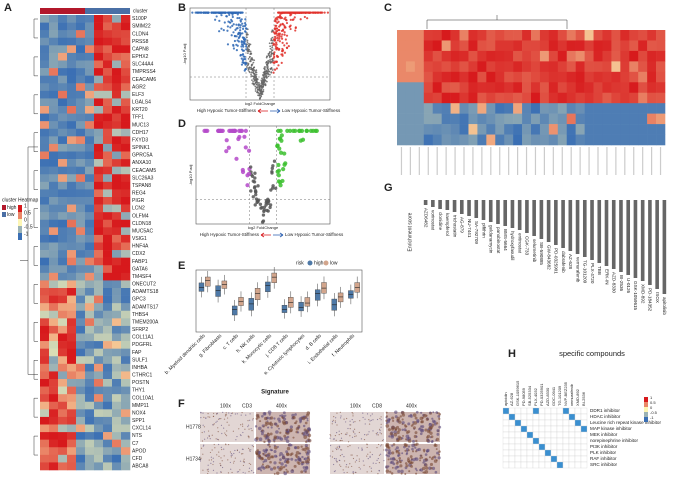 This screenshot has height=479, width=678. I want to click on gene-label: TSPAN8, so click(141, 186).